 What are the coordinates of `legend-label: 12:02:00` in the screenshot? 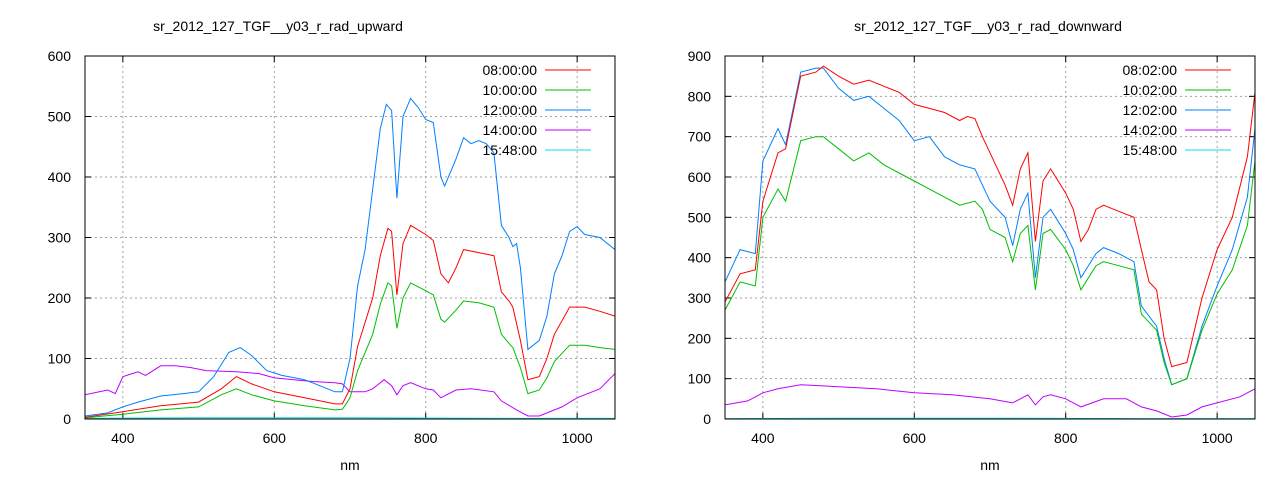 It's located at (1150, 110).